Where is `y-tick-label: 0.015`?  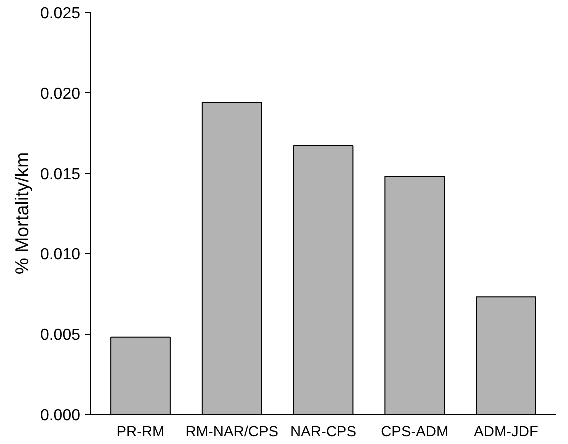
y-tick-label: 0.015 is located at coordinates (60, 175).